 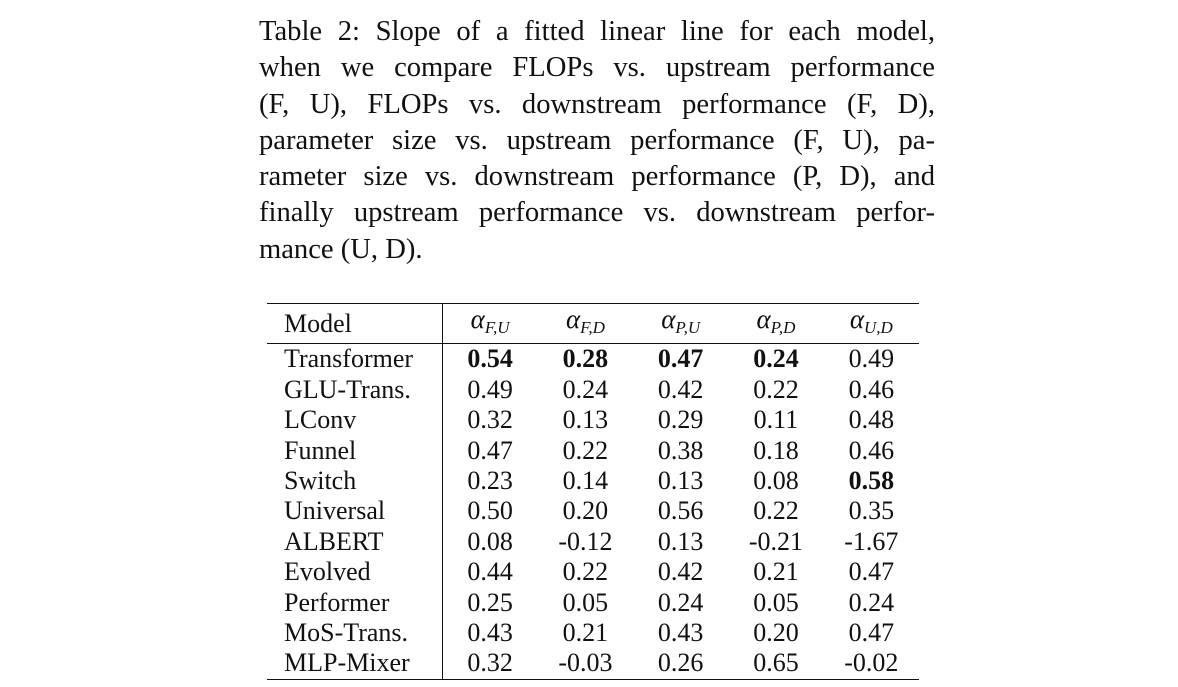 What do you see at coordinates (490, 359) in the screenshot?
I see `value-cell: 0.54` at bounding box center [490, 359].